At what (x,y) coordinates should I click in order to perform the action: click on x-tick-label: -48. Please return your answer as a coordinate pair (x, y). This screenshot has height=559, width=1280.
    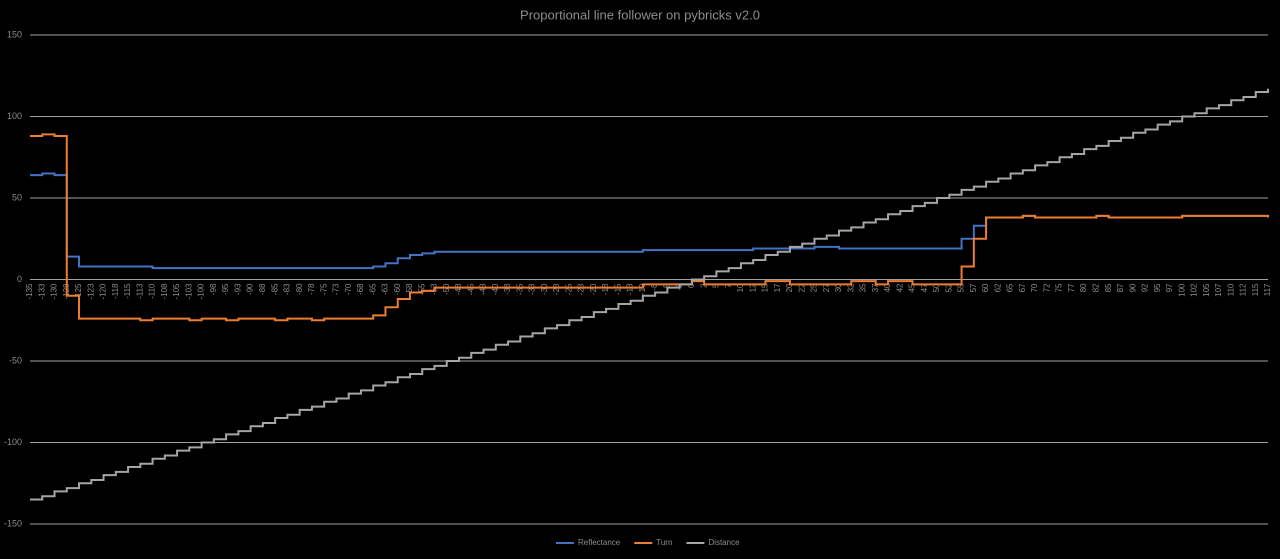
    Looking at the image, I should click on (458, 289).